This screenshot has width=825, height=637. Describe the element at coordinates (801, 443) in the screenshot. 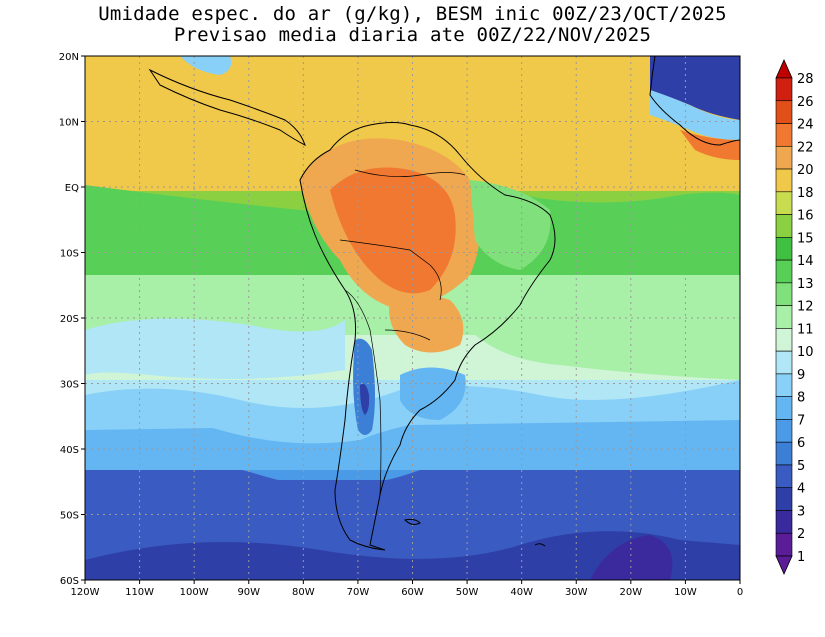

I see `colorbar-label: 6` at that location.